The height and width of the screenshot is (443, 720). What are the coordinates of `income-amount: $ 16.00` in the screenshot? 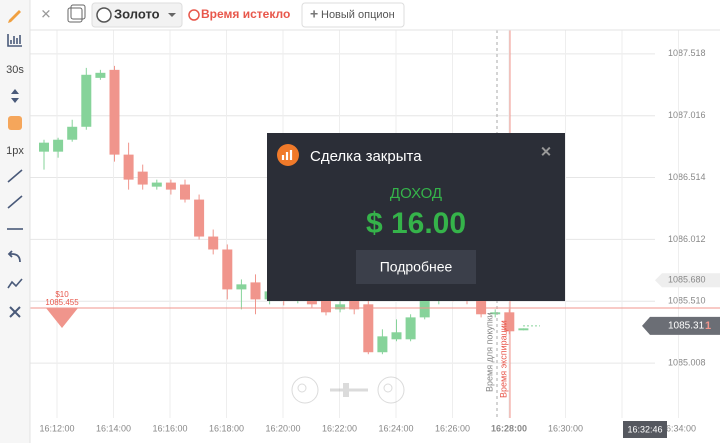 It's located at (416, 223).